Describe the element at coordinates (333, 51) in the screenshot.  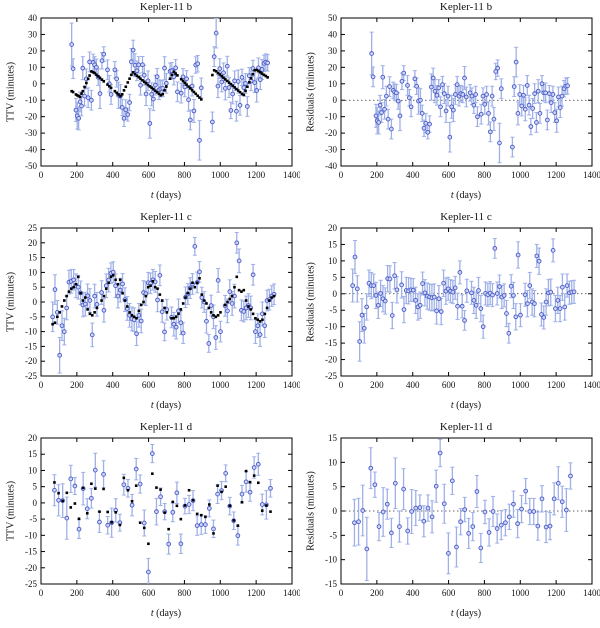
I see `svg-text: 30` at that location.